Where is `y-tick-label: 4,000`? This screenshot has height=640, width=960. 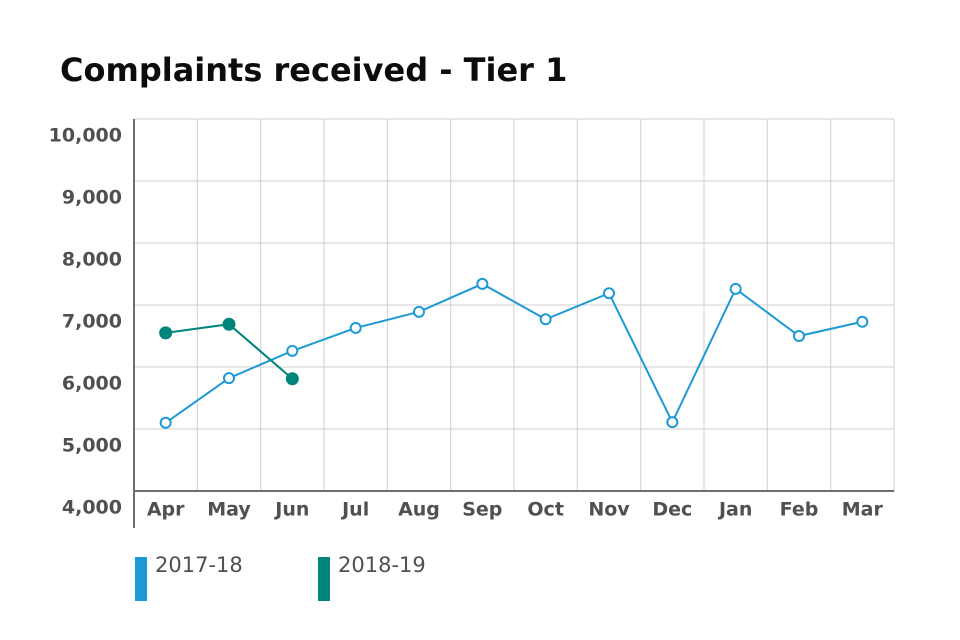 y-tick-label: 4,000 is located at coordinates (92, 508).